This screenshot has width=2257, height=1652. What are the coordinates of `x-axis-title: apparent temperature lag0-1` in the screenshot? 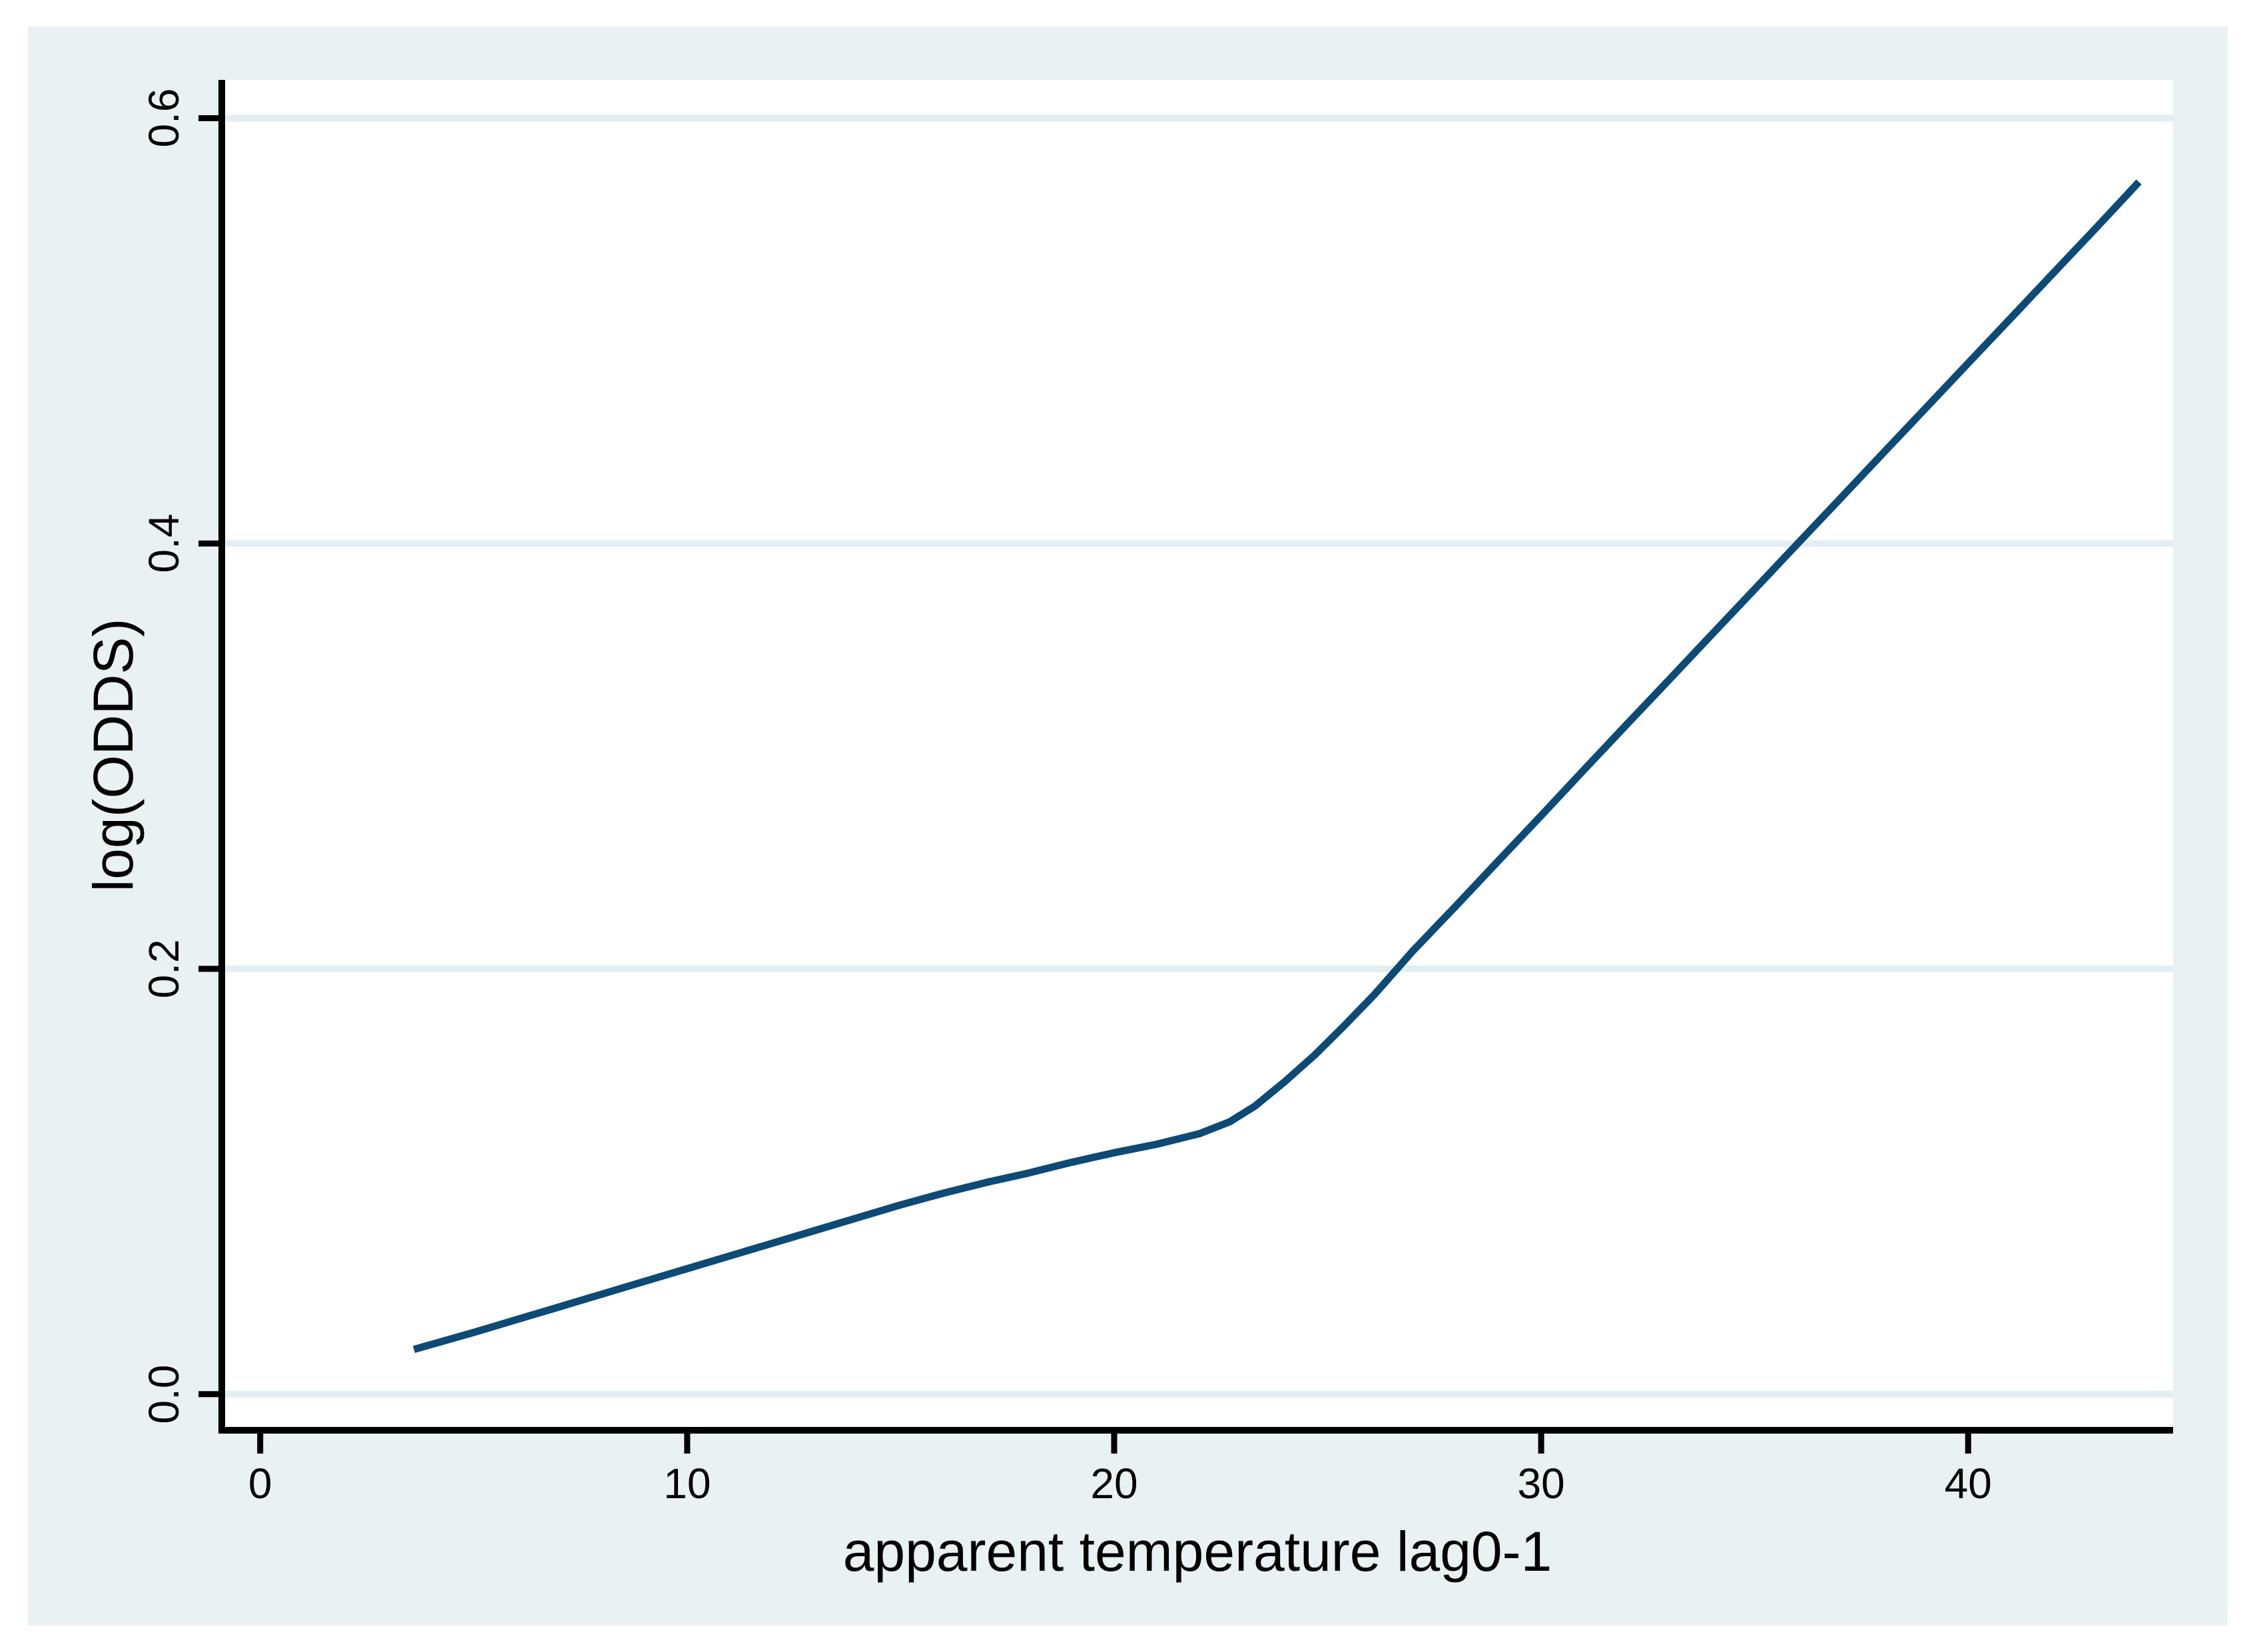 It's located at (1197, 1551).